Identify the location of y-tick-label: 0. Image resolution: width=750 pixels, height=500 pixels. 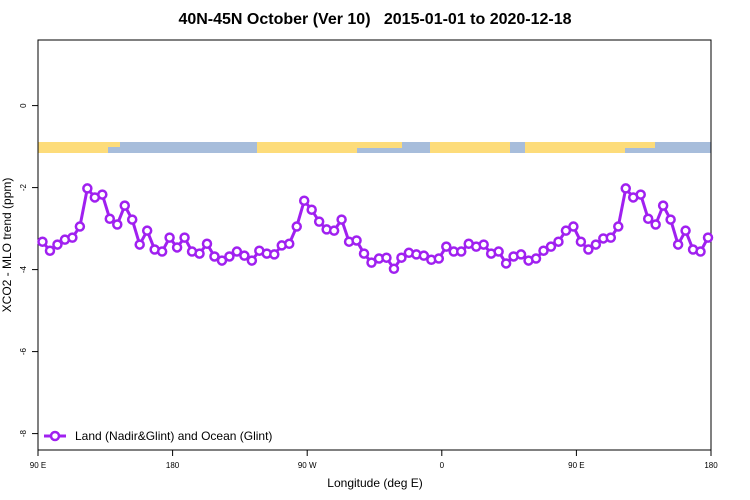
(23, 105).